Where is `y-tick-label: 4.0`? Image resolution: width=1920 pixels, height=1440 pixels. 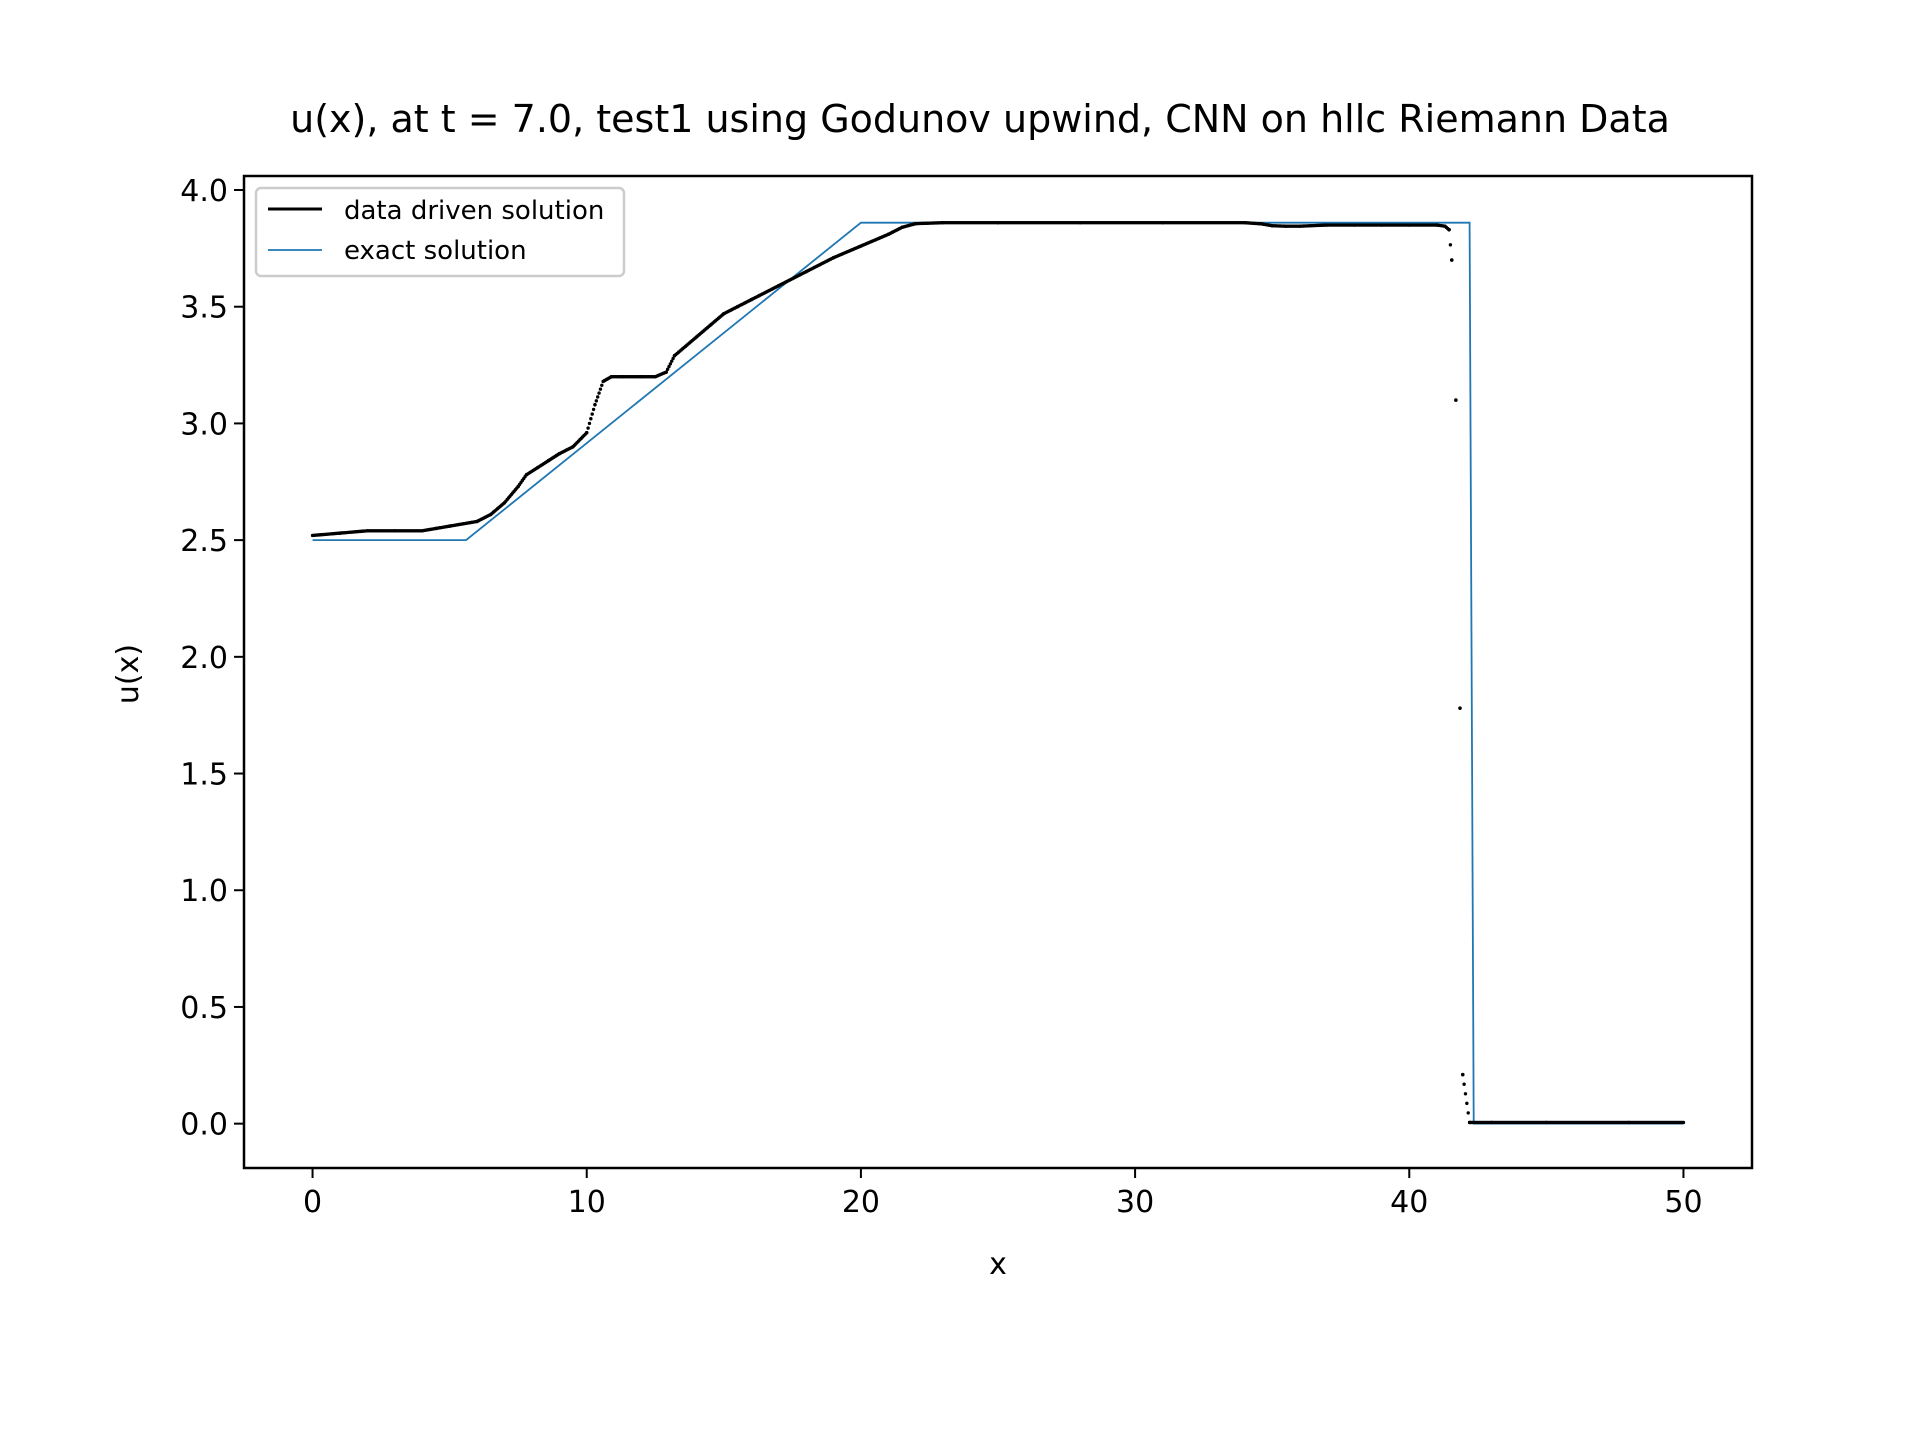
y-tick-label: 4.0 is located at coordinates (204, 191).